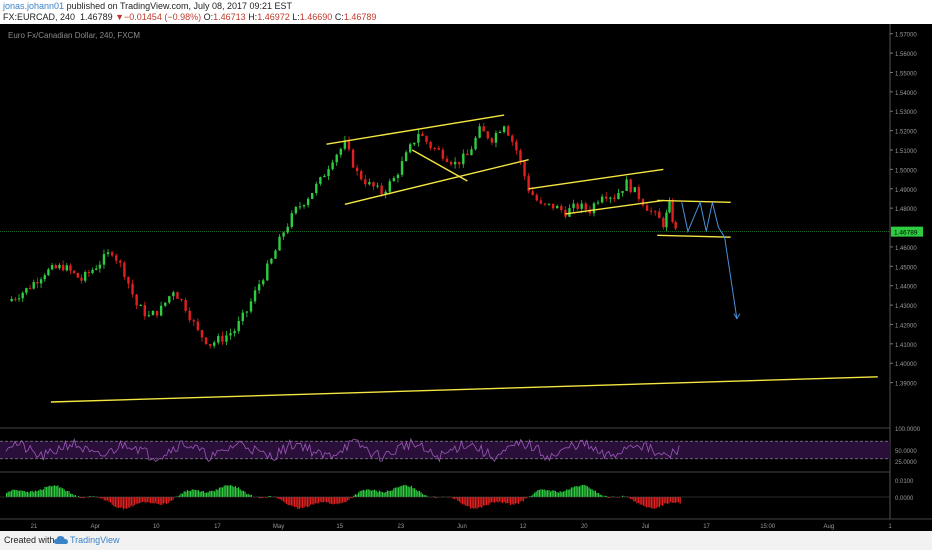 The width and height of the screenshot is (932, 550). I want to click on time-tick-label: 15, so click(339, 527).